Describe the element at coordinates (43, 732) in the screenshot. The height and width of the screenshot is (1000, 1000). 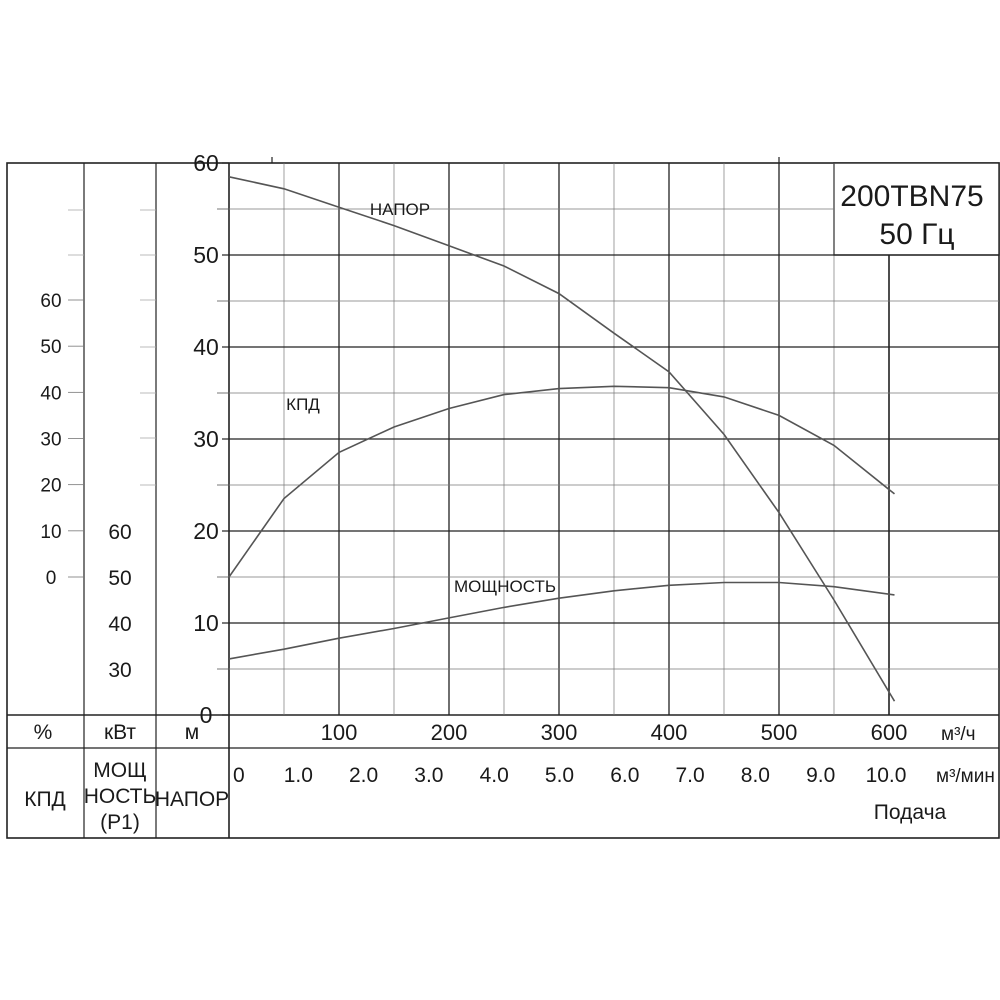
I see `efficiency-unit: %` at that location.